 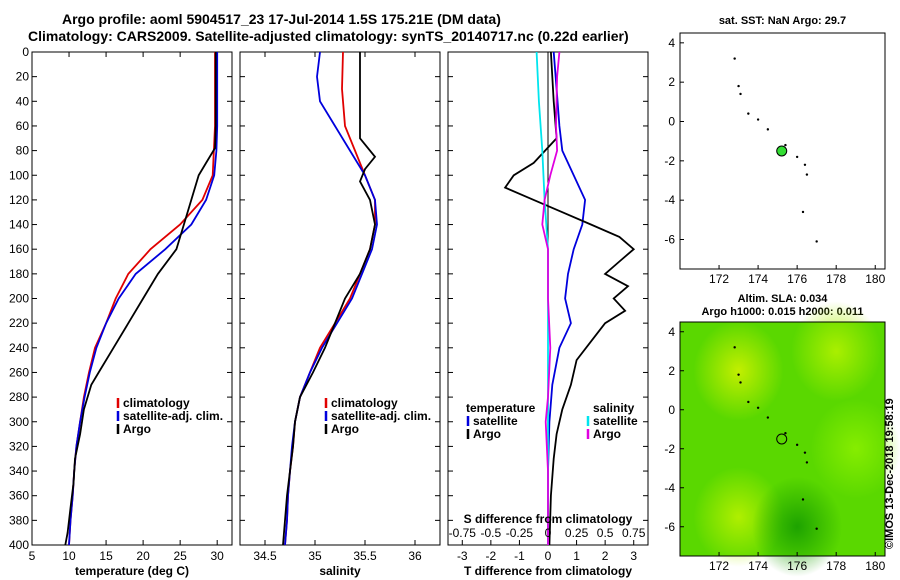 I want to click on x-tick-label: -3, so click(x=462, y=556).